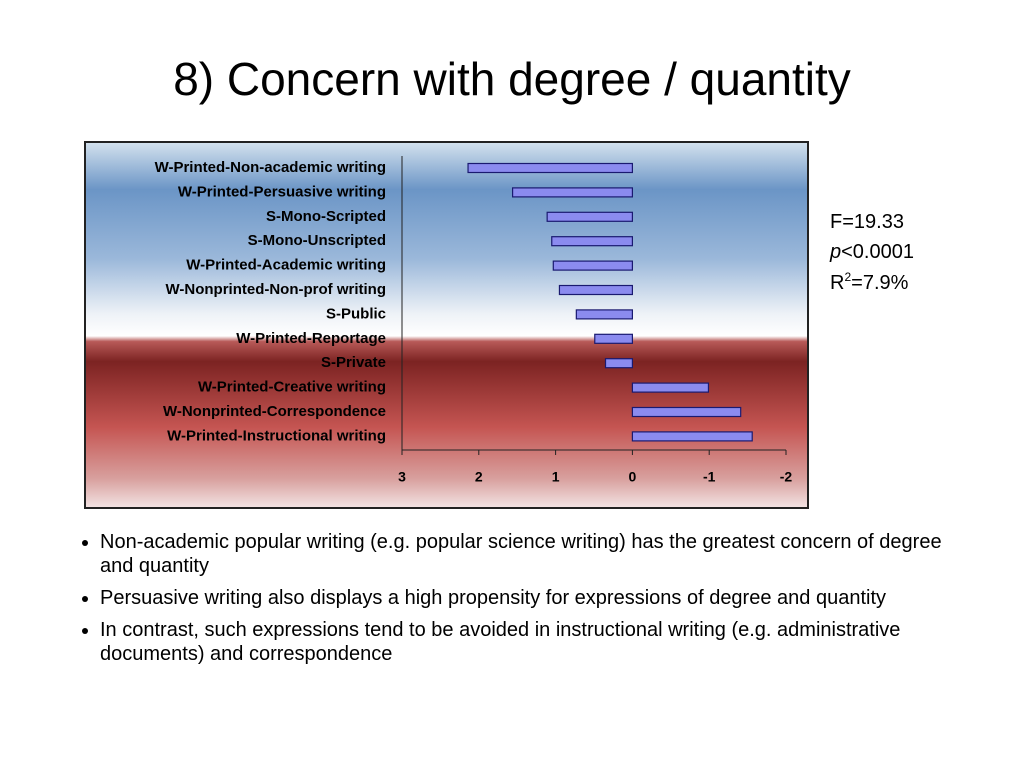 The image size is (1024, 768). What do you see at coordinates (709, 477) in the screenshot?
I see `x-tick-label: -1` at bounding box center [709, 477].